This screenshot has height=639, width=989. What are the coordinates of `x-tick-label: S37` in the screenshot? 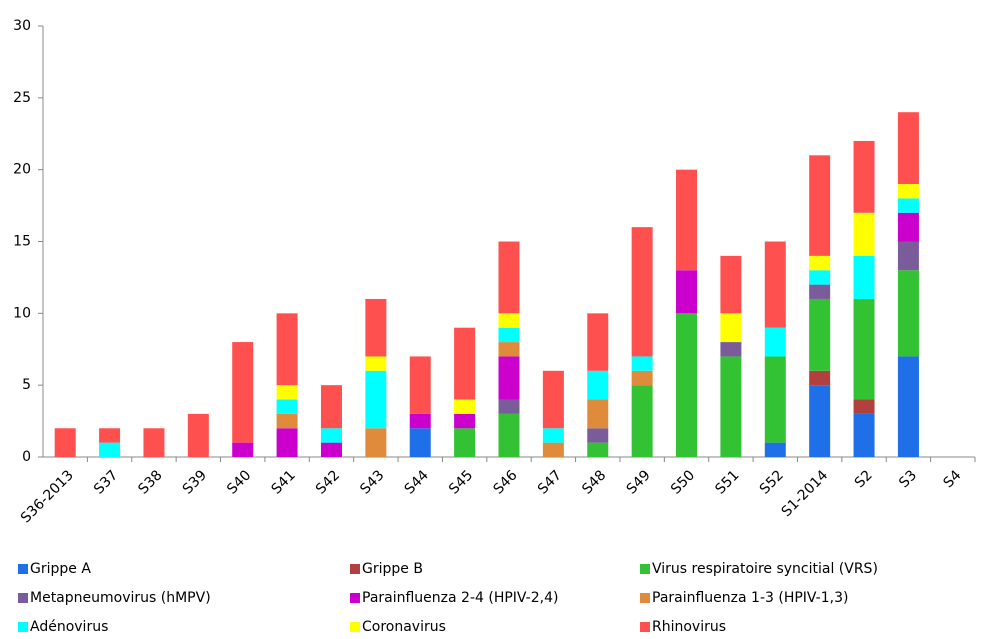 It's located at (106, 482).